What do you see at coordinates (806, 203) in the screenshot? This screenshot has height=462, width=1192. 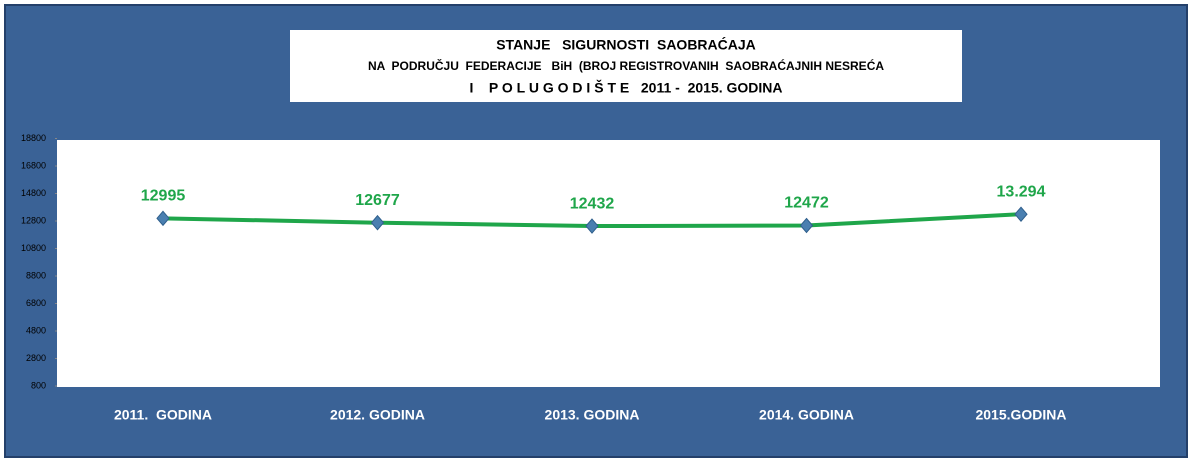 I see `data-label: 12472` at bounding box center [806, 203].